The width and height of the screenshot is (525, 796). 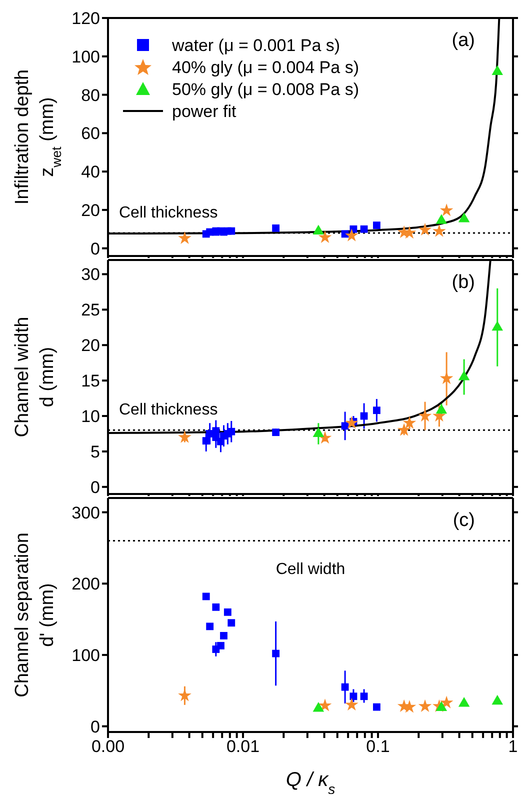 I want to click on y-tick-label: 60, so click(x=90, y=134).